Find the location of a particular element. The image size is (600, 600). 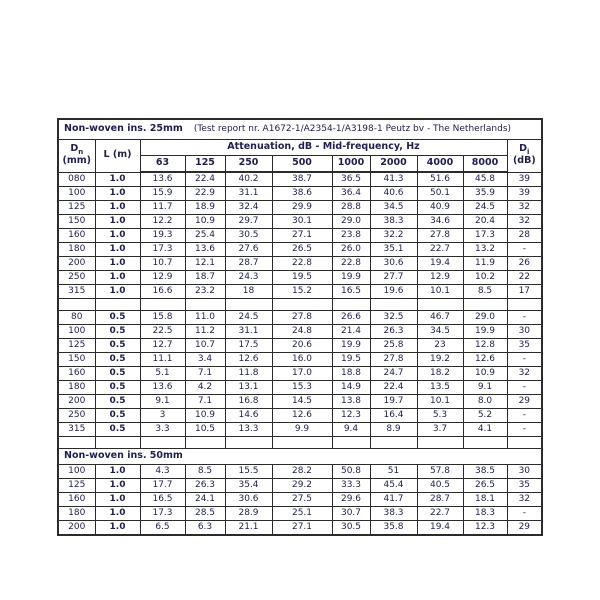

attenuation-value-8000: 8.5 is located at coordinates (485, 291).